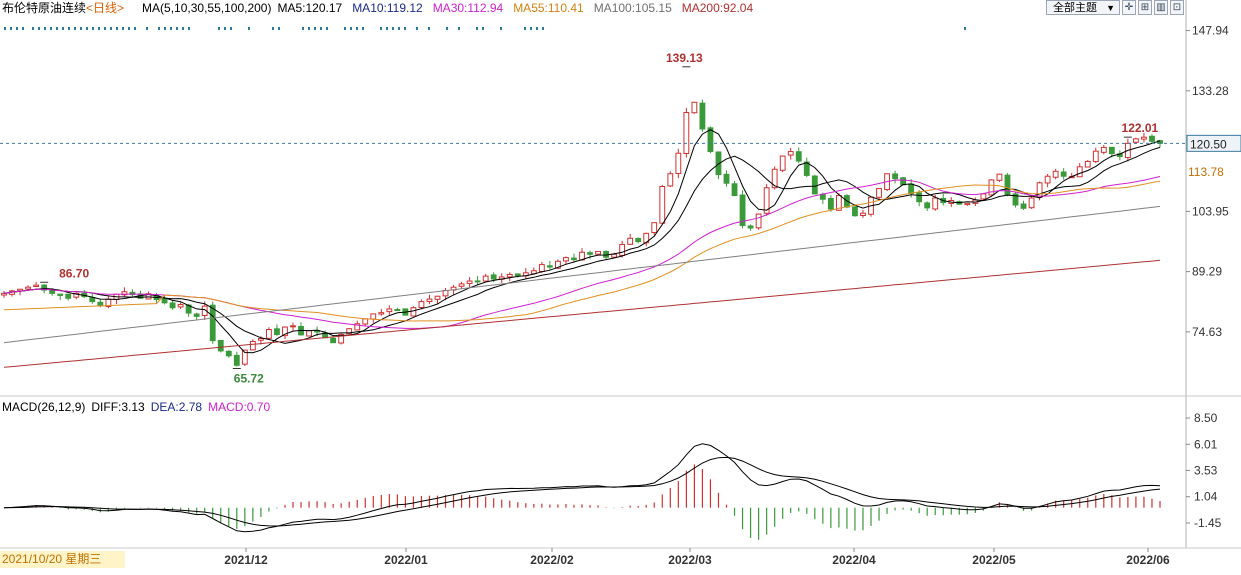 This screenshot has height=575, width=1241. I want to click on annotation-label: 139.13, so click(684, 58).